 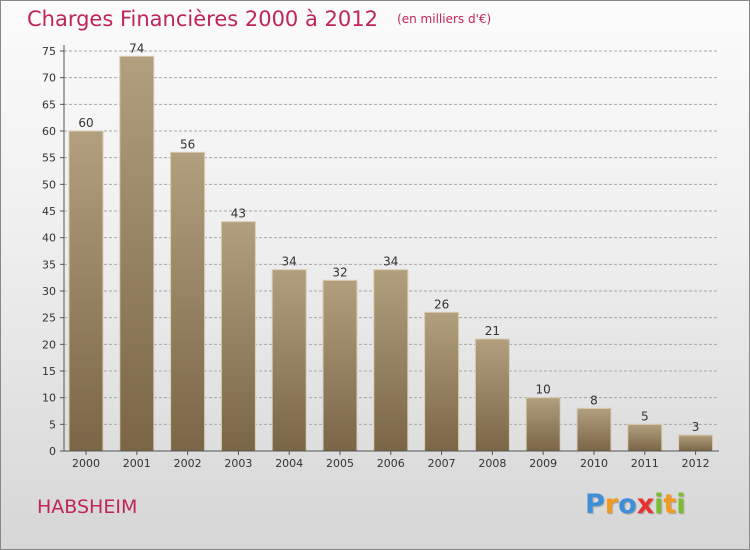 What do you see at coordinates (492, 463) in the screenshot?
I see `x-tick-label: 2008` at bounding box center [492, 463].